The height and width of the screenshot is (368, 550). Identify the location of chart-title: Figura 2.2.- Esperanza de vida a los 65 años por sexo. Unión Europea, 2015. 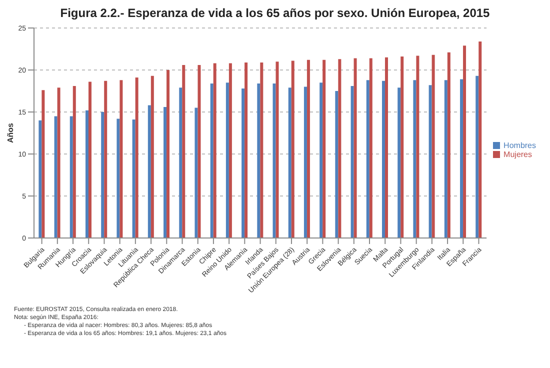
(275, 13).